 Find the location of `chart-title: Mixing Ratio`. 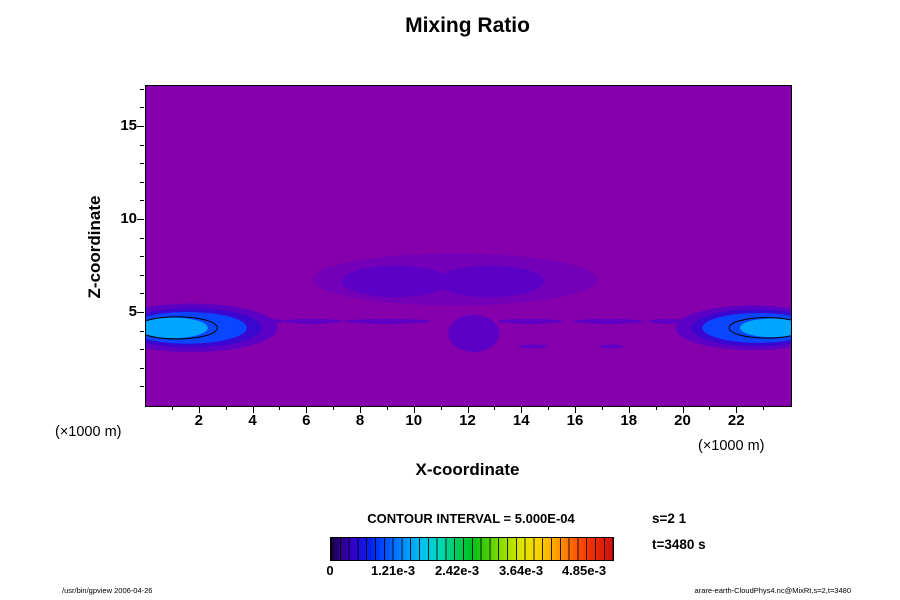

chart-title: Mixing Ratio is located at coordinates (467, 25).